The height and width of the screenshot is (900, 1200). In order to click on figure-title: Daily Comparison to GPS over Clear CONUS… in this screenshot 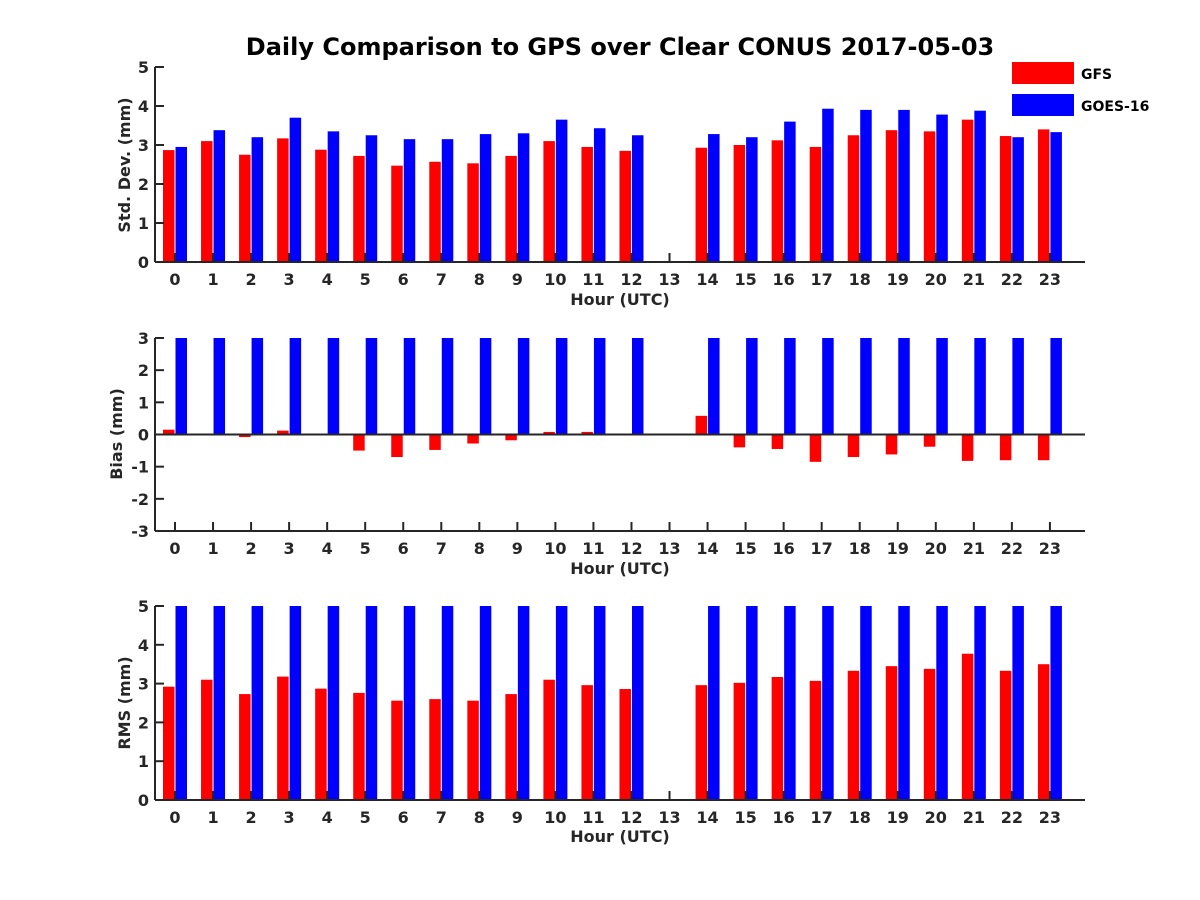, I will do `click(620, 47)`.